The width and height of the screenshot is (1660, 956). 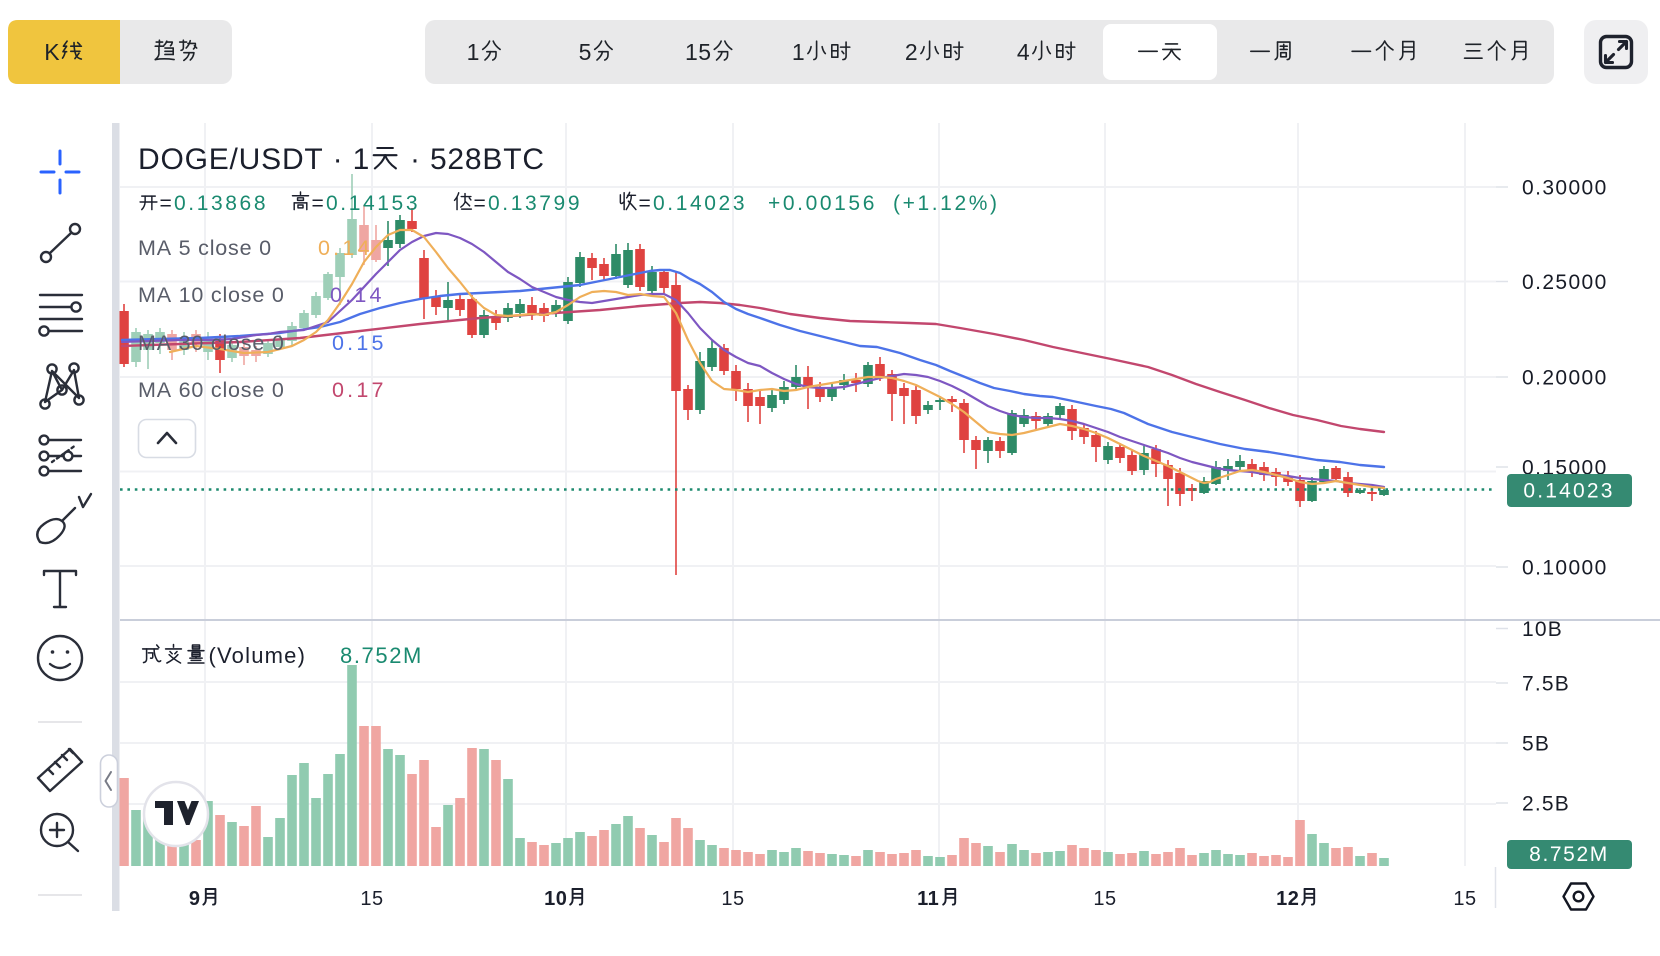 I want to click on svg-text: 10, so click(x=555, y=899).